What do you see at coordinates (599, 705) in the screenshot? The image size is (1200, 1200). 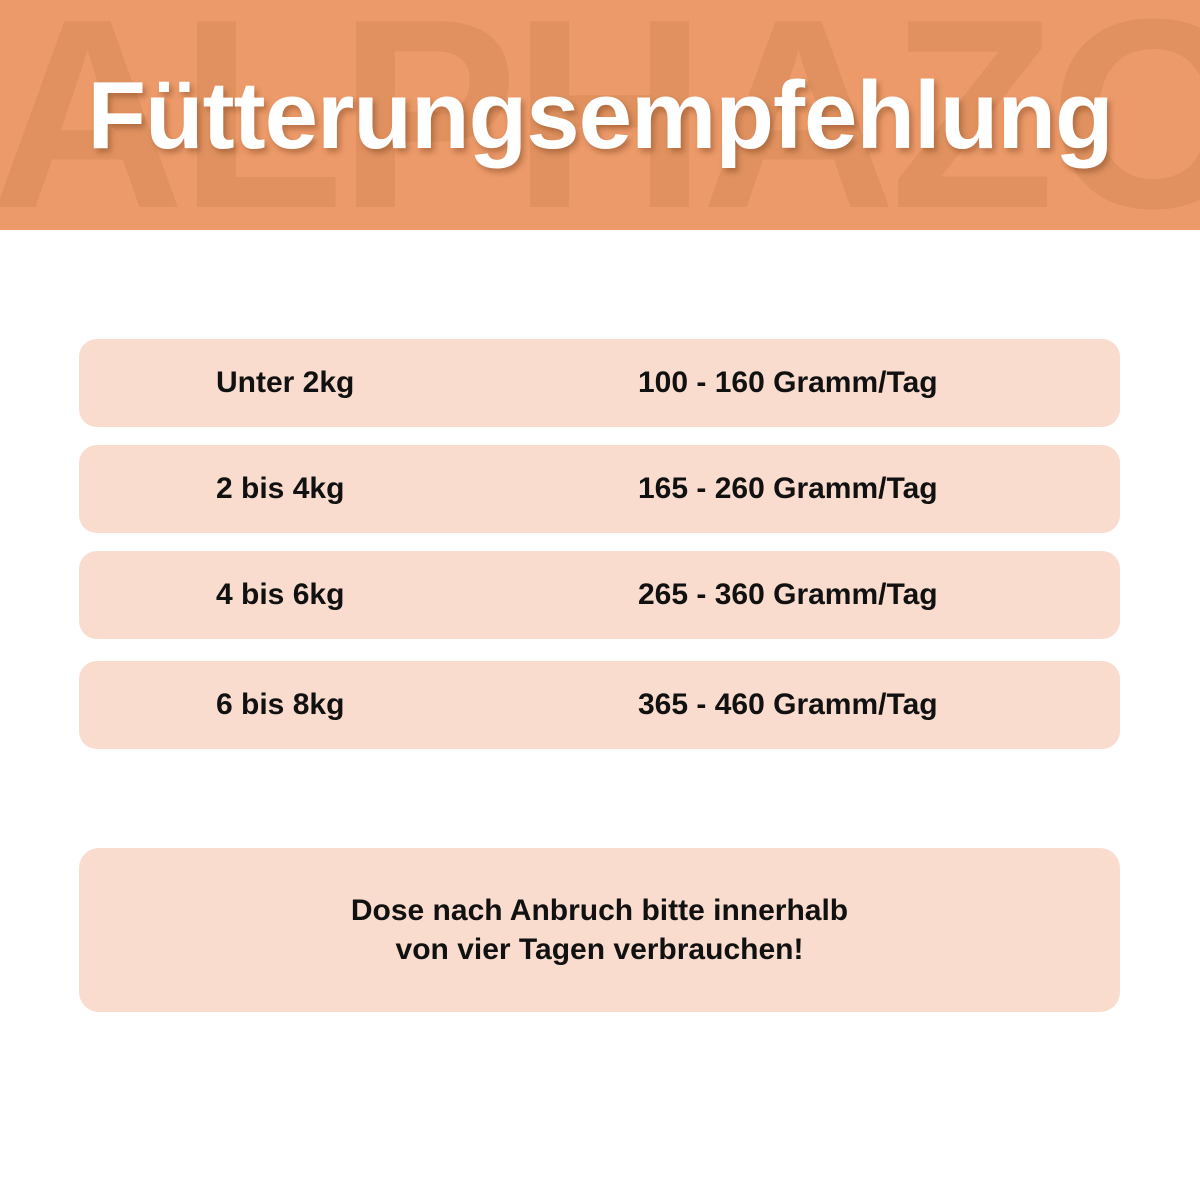 I see `table-row: 6 bis 8kg 365 - 460 Gramm/Tag` at bounding box center [599, 705].